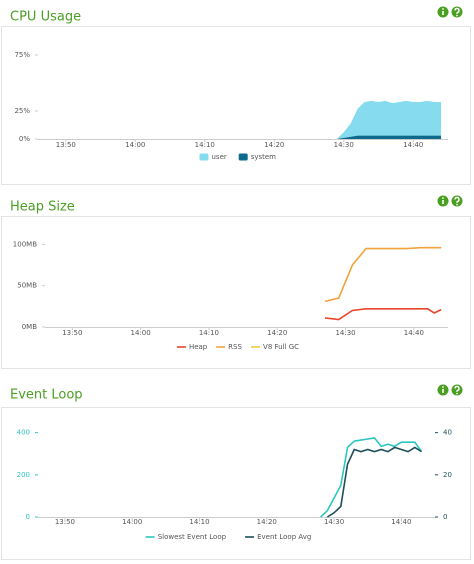 Image resolution: width=474 pixels, height=564 pixels. What do you see at coordinates (281, 347) in the screenshot?
I see `legend-label: V8 Full GC` at bounding box center [281, 347].